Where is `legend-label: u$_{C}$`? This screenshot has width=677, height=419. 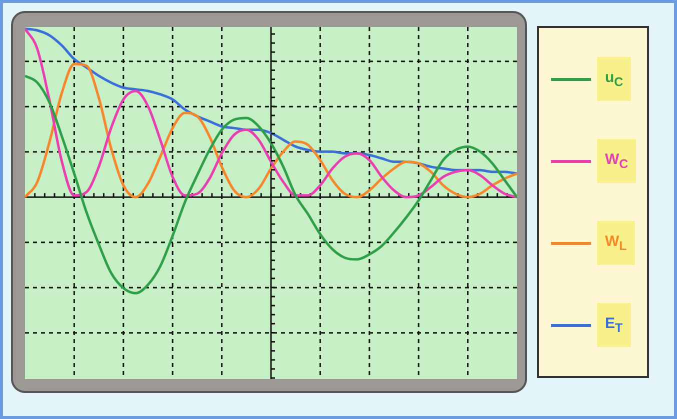 legend-label: u$_{C}$ is located at coordinates (614, 79).